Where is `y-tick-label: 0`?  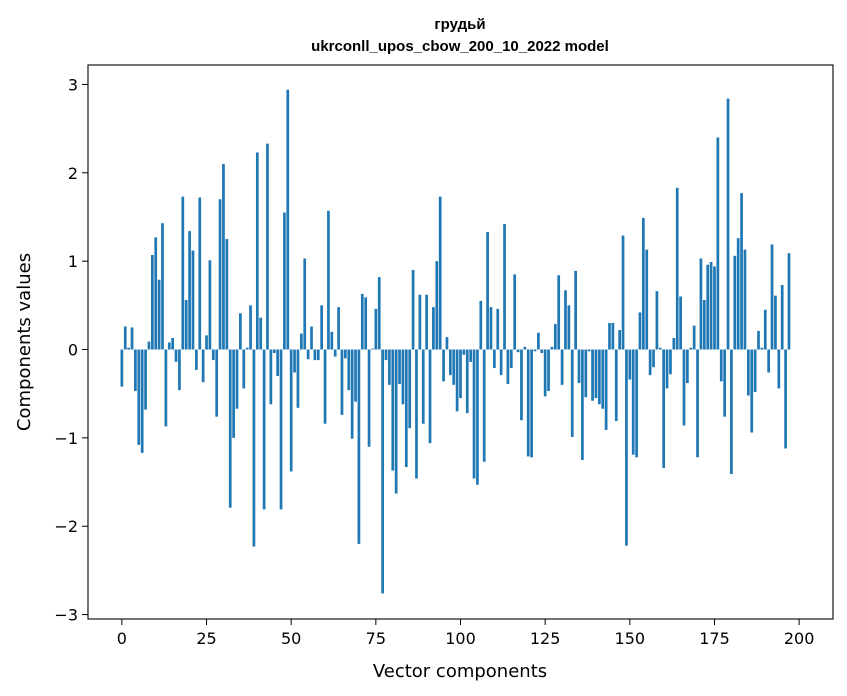
y-tick-label: 0 is located at coordinates (73, 350).